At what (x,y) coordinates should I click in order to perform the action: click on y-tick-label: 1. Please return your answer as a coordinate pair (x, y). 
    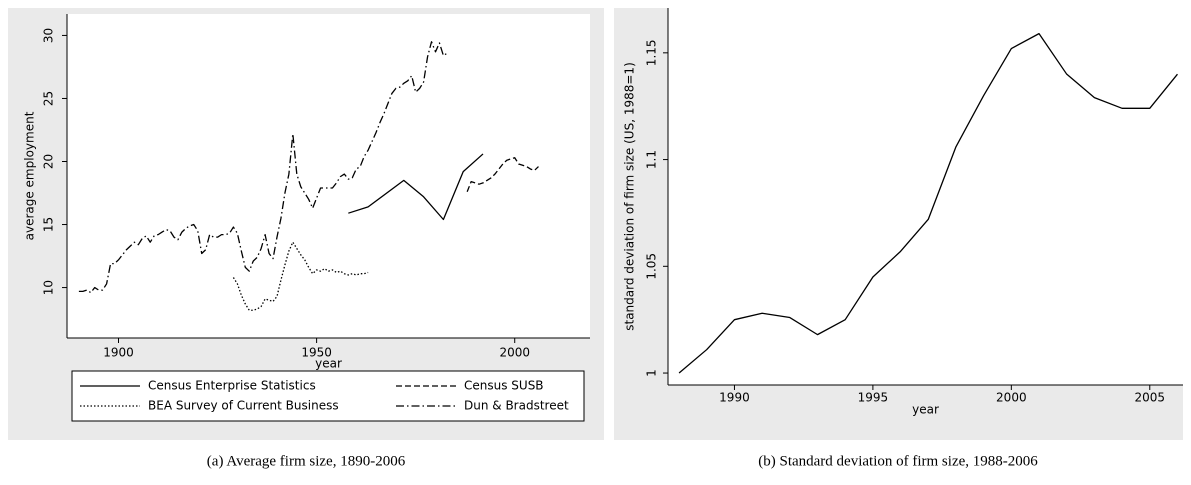
    Looking at the image, I should click on (652, 373).